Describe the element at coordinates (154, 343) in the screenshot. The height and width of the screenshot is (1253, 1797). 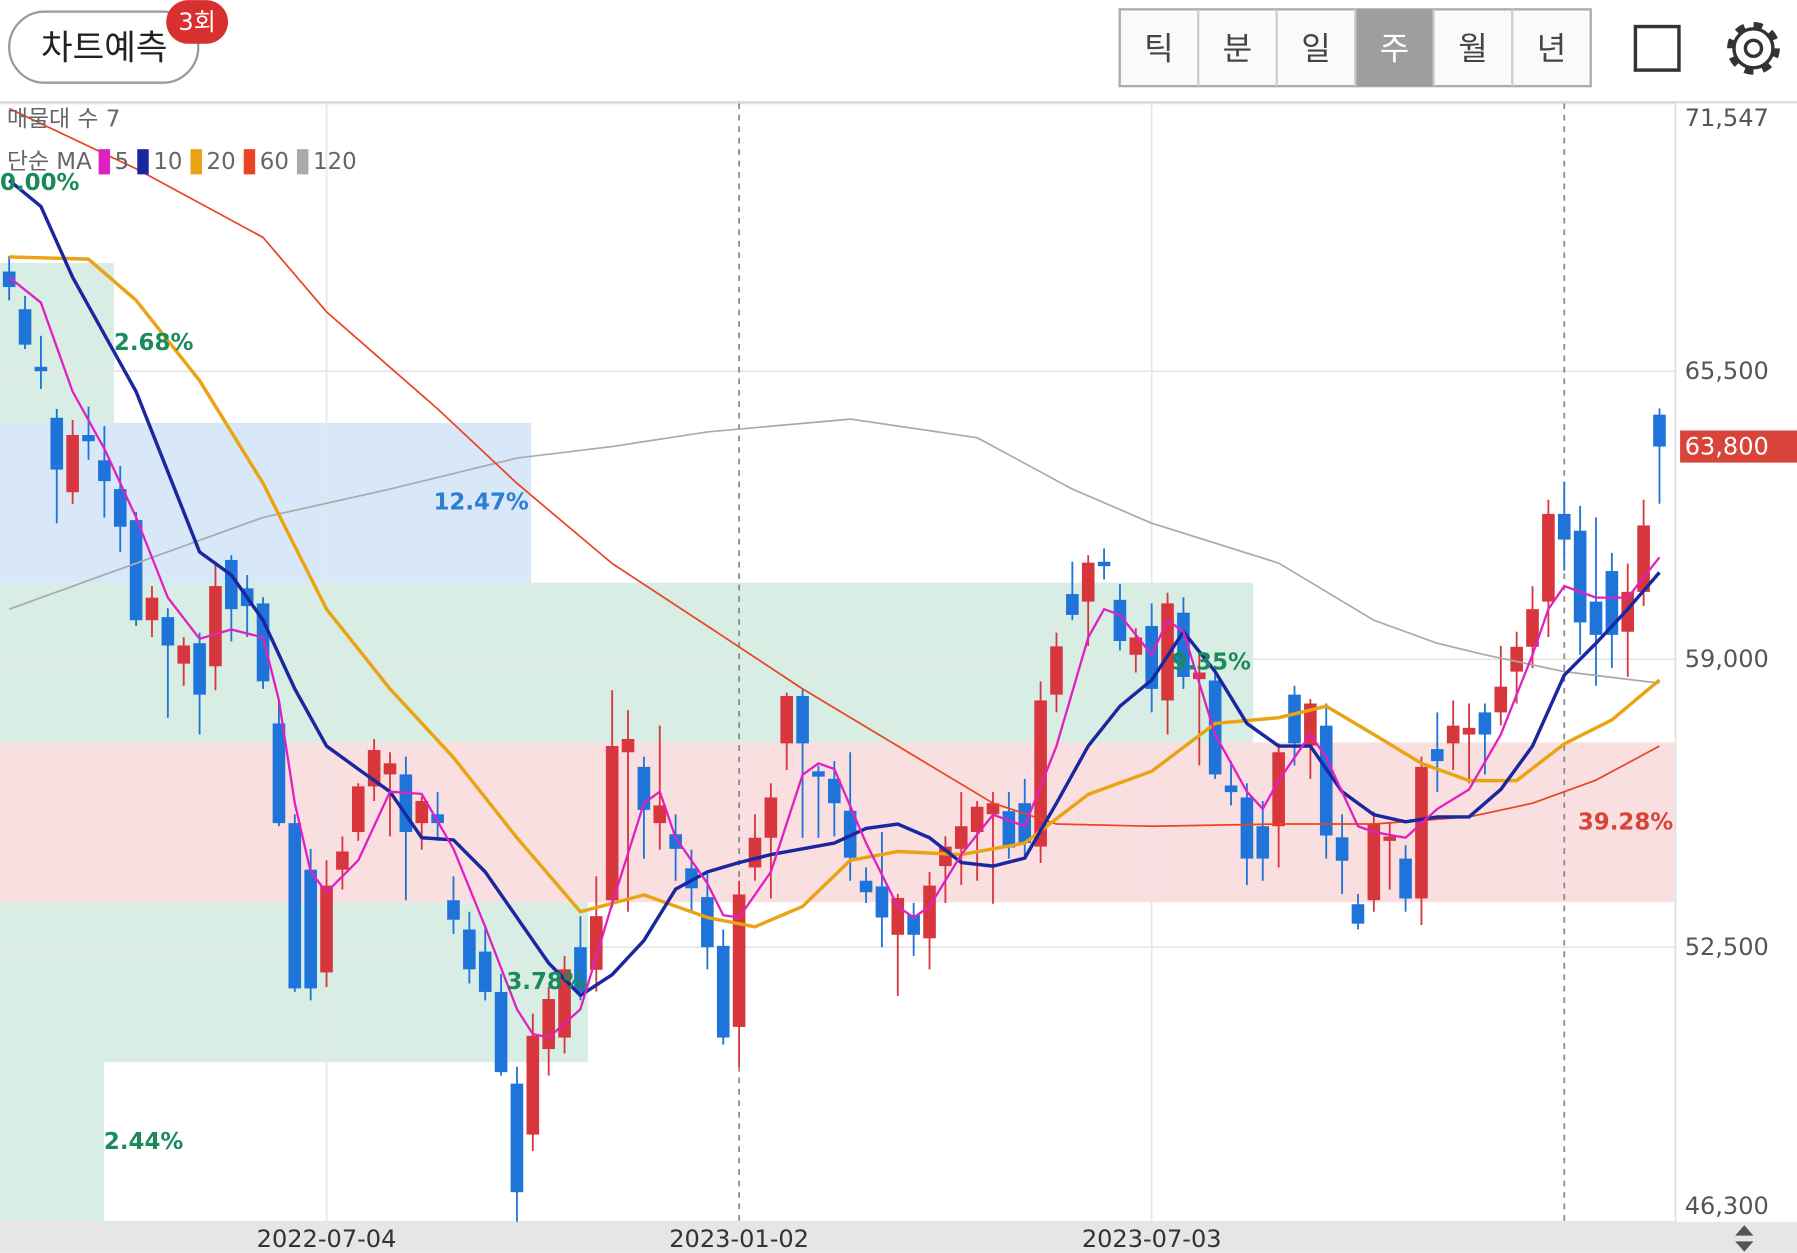
I see `volume-band-label: 2.68%` at that location.